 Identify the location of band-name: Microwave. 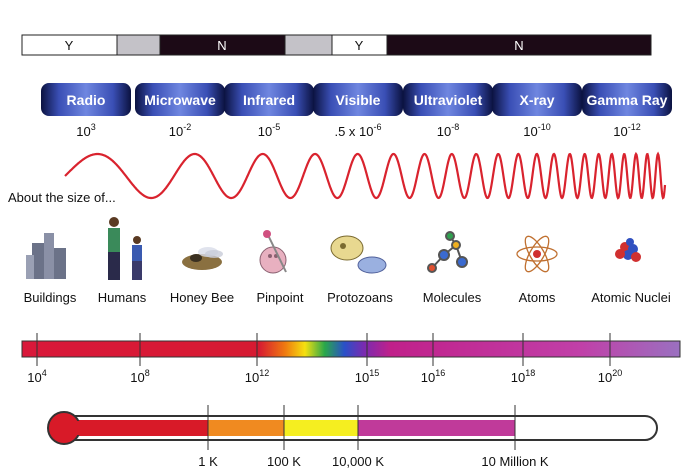
(180, 100).